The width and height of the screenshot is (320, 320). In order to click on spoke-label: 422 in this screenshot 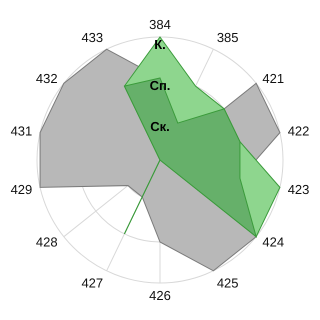, I will do `click(299, 130)`.